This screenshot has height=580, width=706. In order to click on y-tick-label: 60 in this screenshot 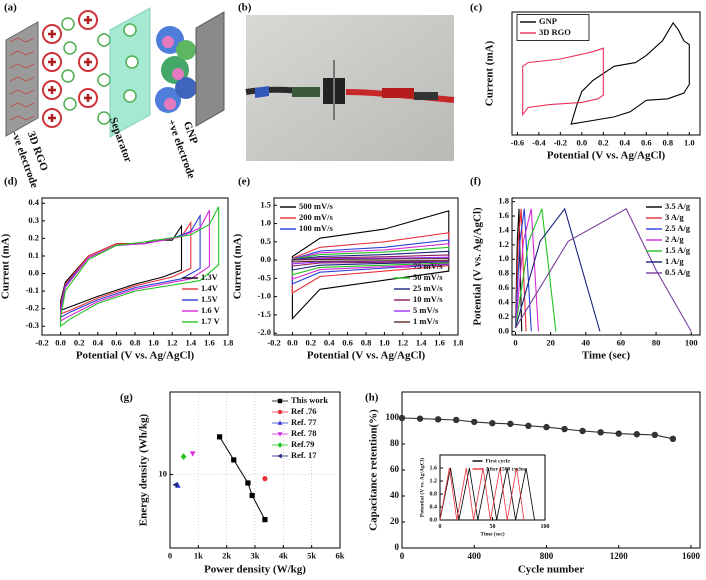, I will do `click(395, 469)`.